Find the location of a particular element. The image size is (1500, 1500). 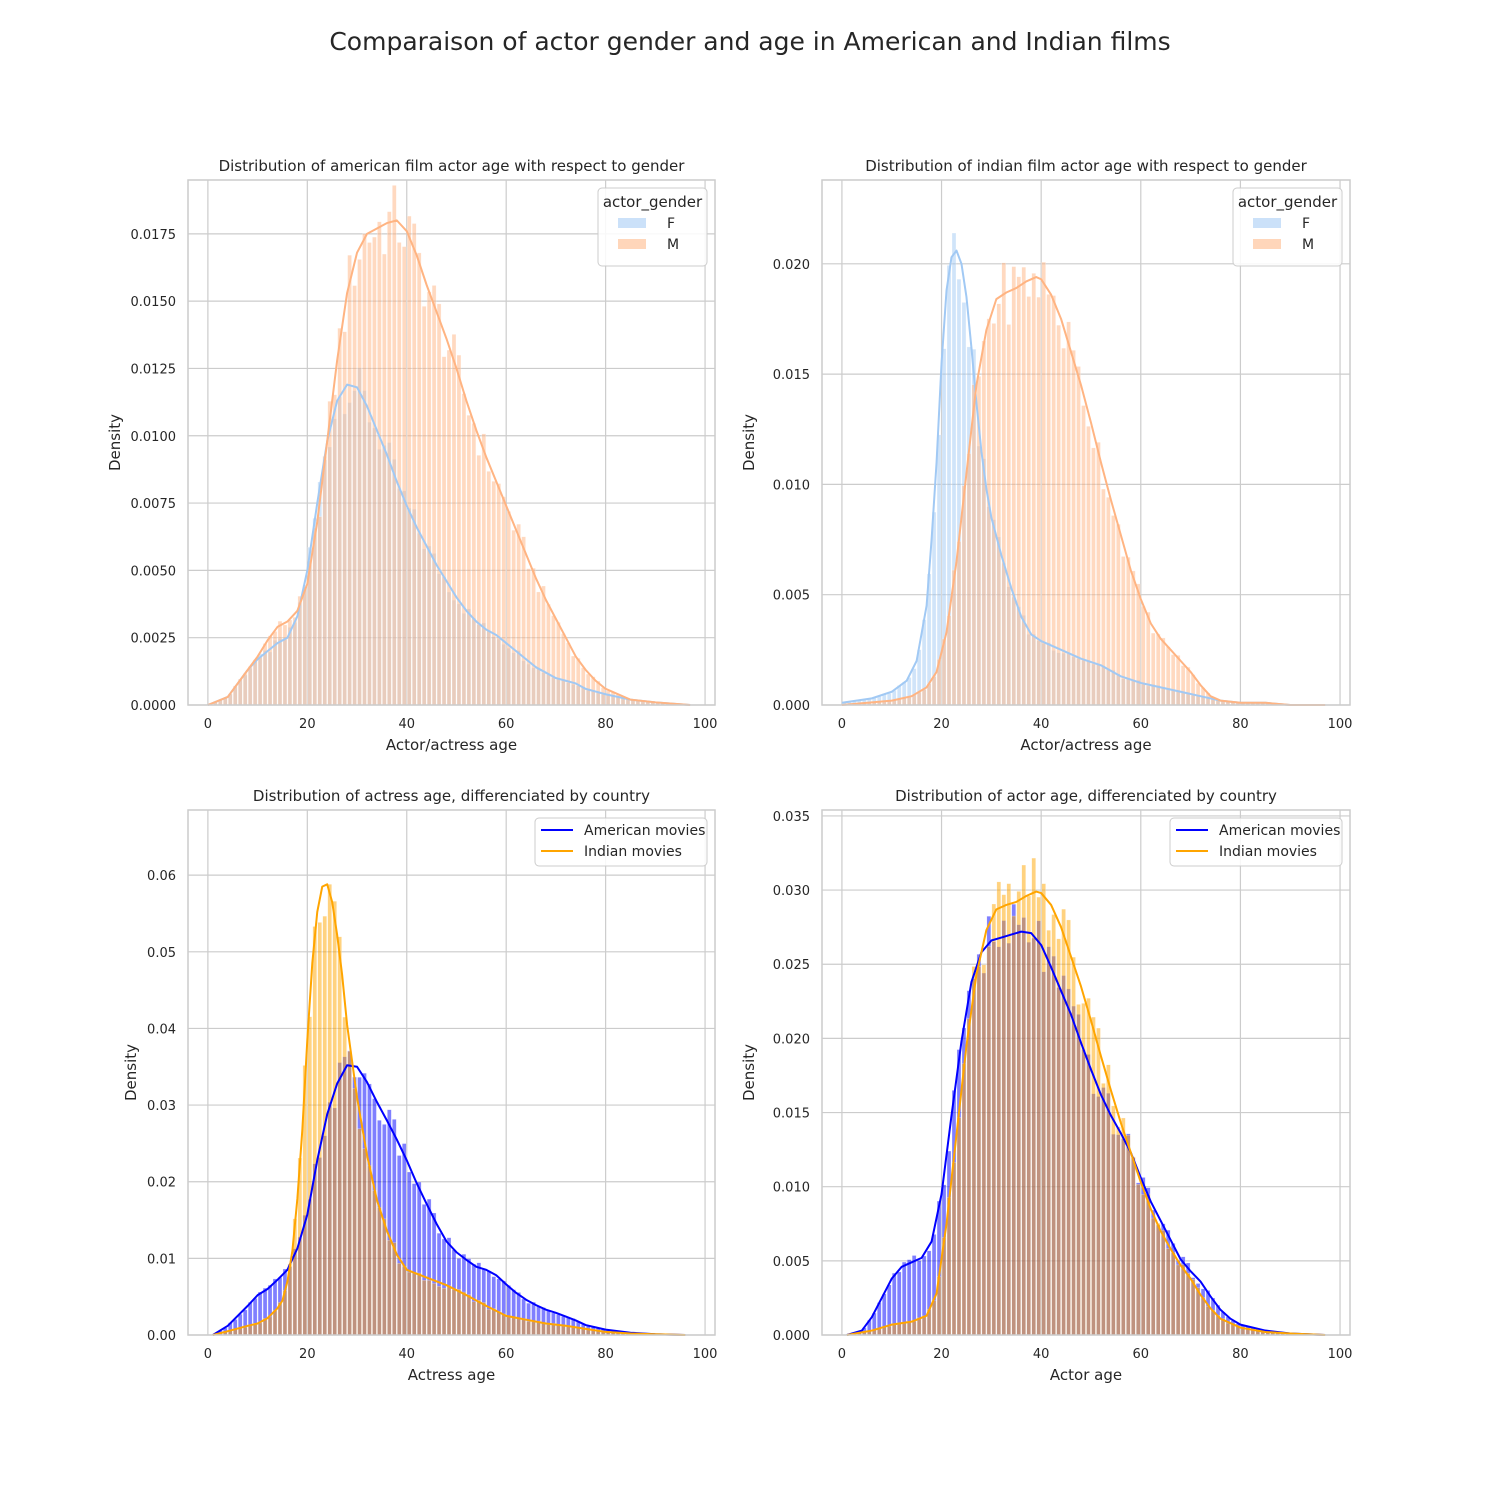

legend: actor_gender FM is located at coordinates (652, 227).